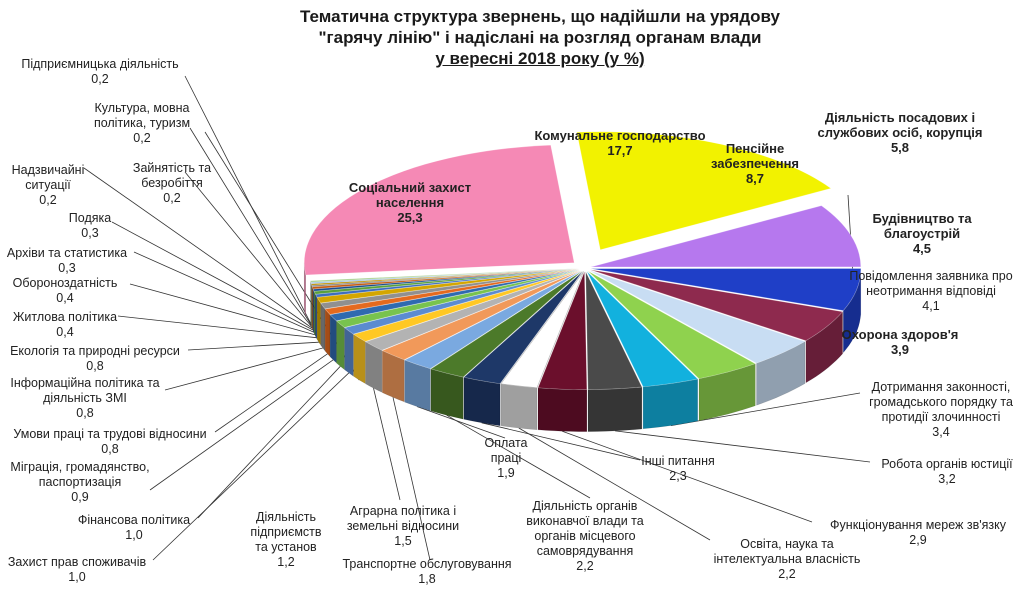  Describe the element at coordinates (65, 290) in the screenshot. I see `data-label-oborona: Обороноздатність 0,4` at that location.